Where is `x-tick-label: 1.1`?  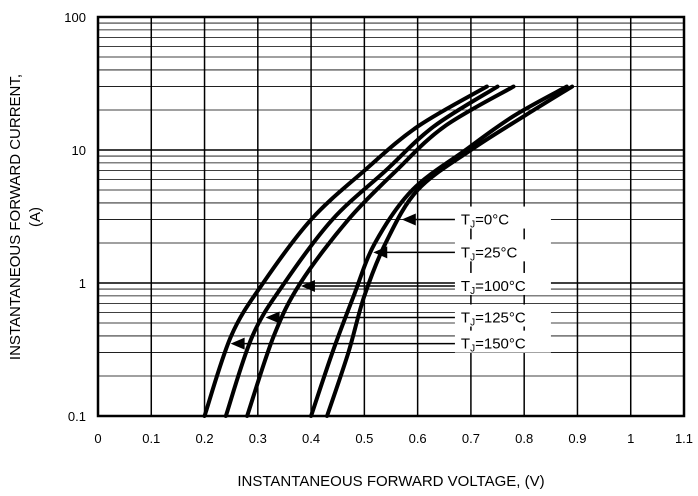 x-tick-label: 1.1 is located at coordinates (684, 438).